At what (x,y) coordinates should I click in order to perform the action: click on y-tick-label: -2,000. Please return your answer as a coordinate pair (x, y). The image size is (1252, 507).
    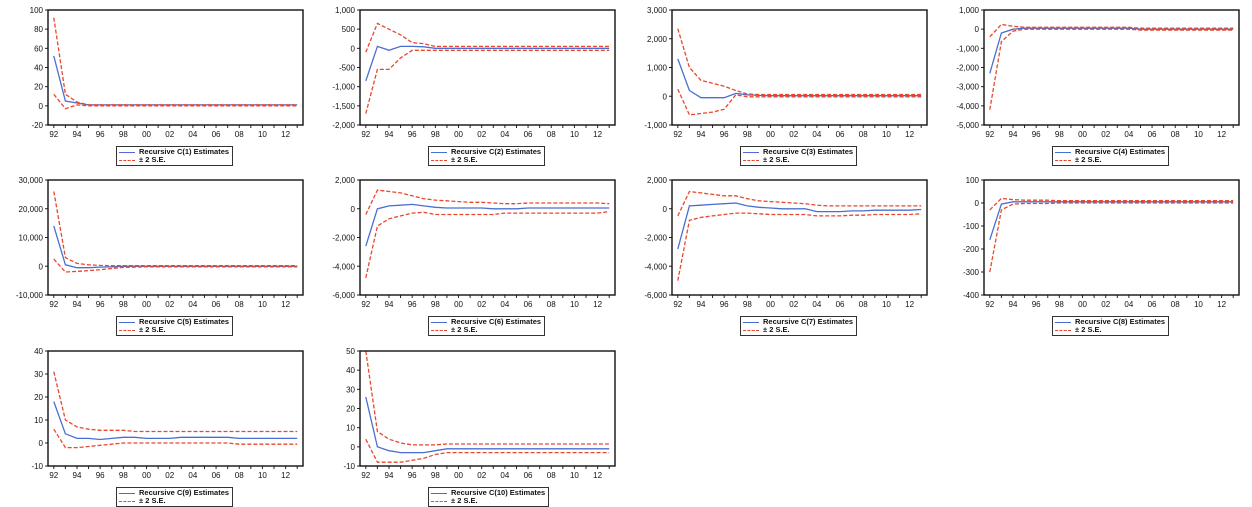
    Looking at the image, I should click on (343, 125).